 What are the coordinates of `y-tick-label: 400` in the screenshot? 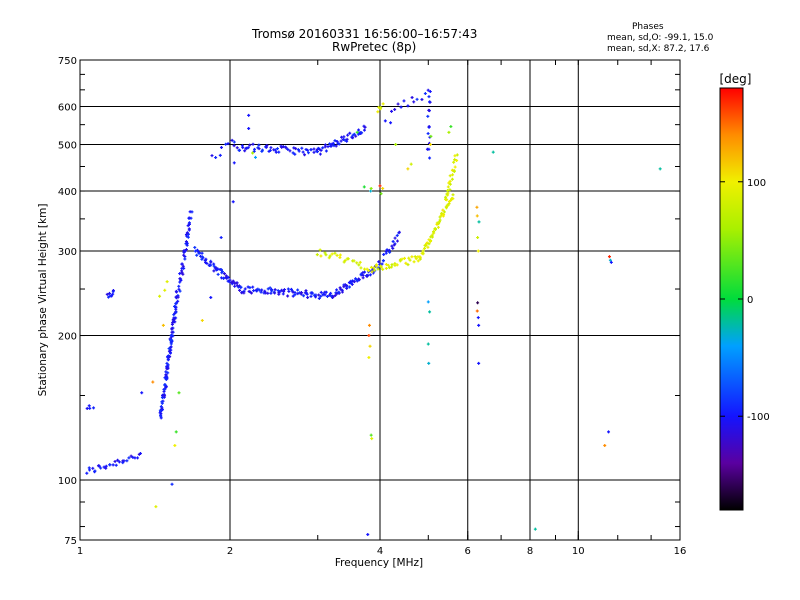 It's located at (67, 192).